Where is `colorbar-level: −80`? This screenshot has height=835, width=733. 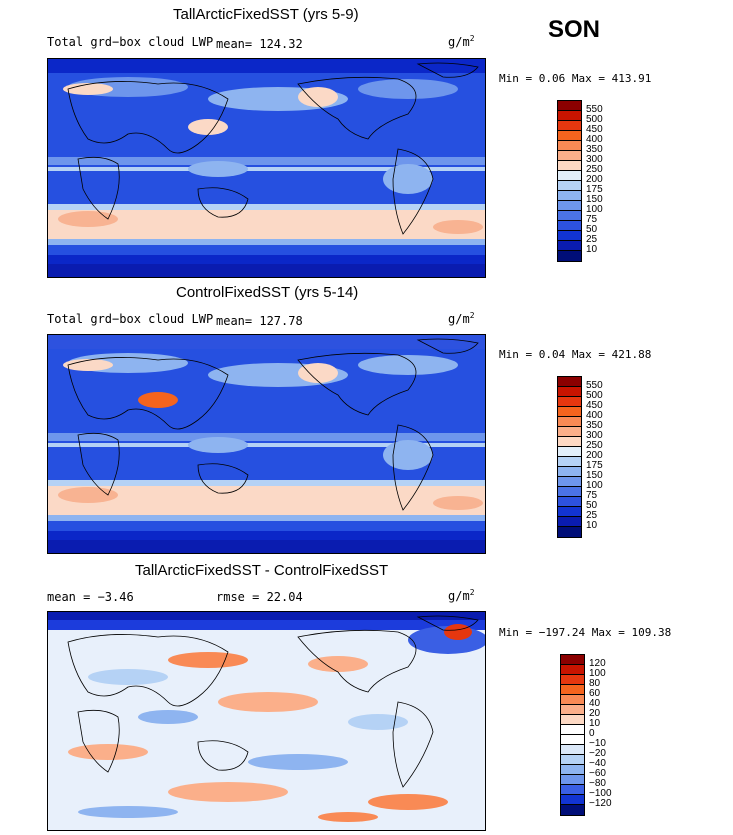
colorbar-level: −80 is located at coordinates (597, 783).